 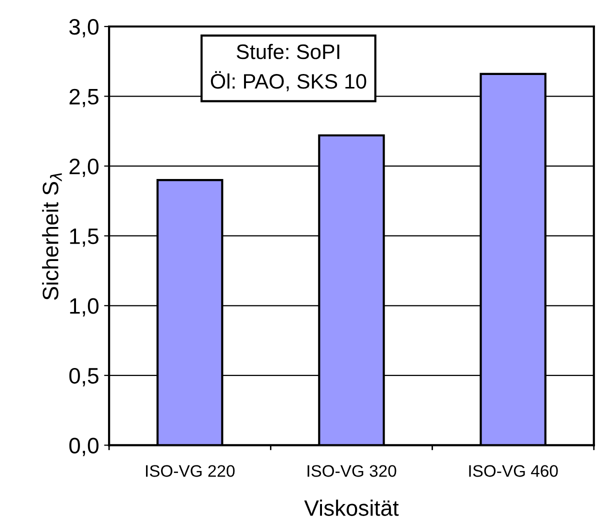 What do you see at coordinates (83, 447) in the screenshot?
I see `y-tick-label: 0,0` at bounding box center [83, 447].